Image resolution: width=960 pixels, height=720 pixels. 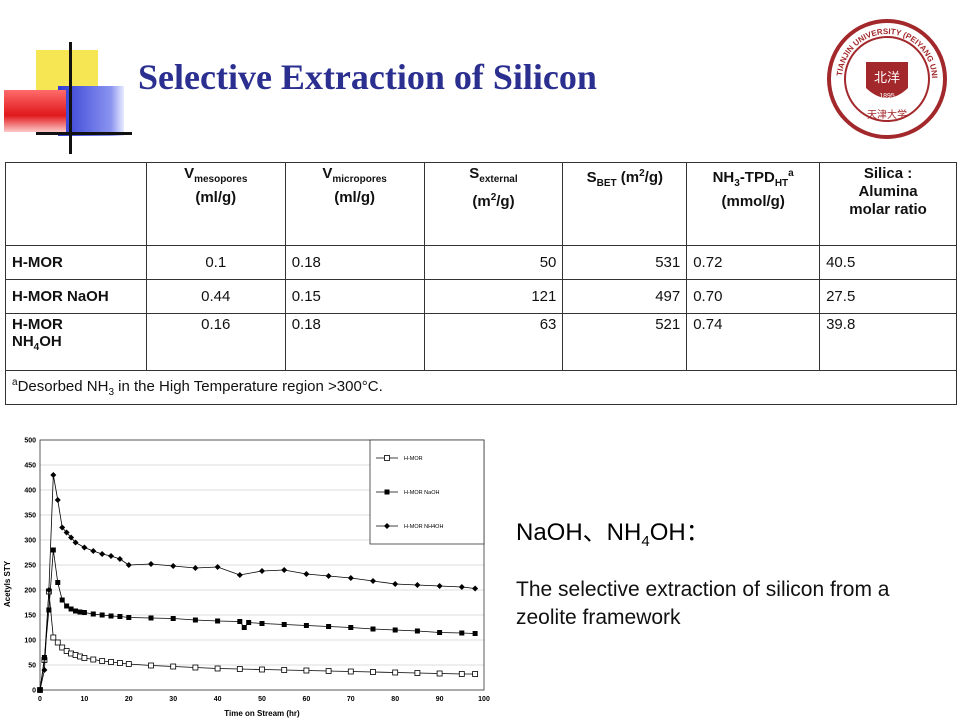 What do you see at coordinates (30, 641) in the screenshot?
I see `y-tick-label: 100` at bounding box center [30, 641].